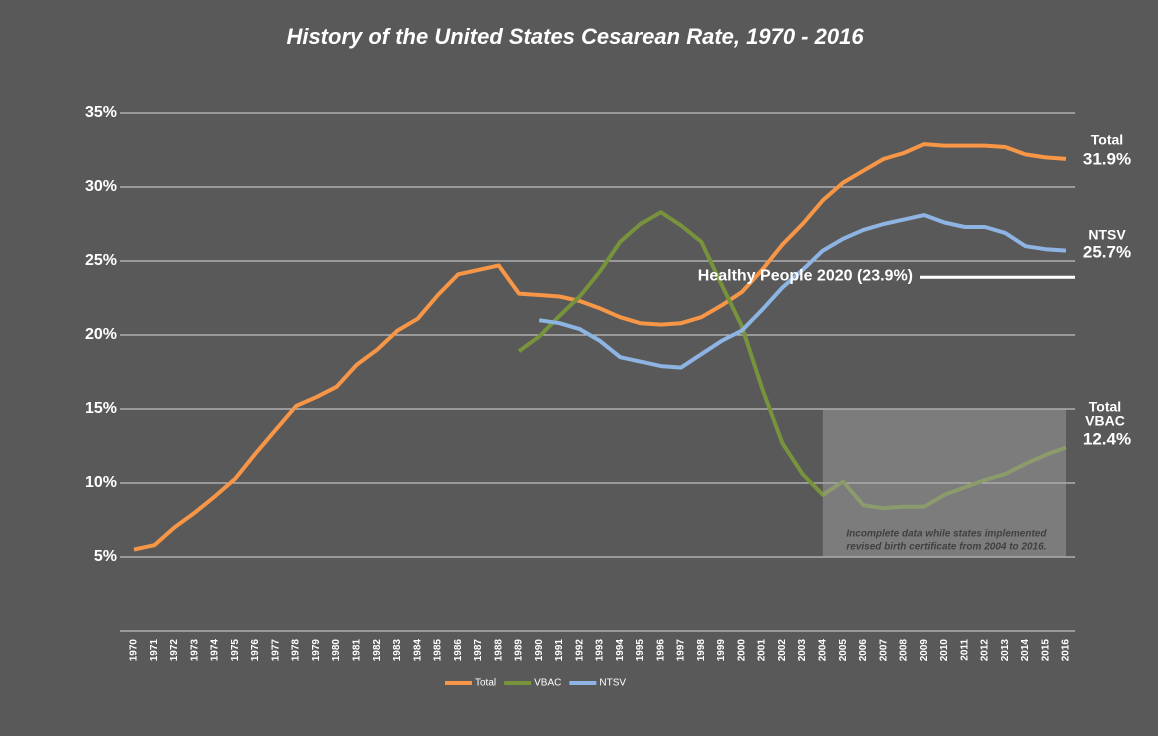  I want to click on x-tick-label: 2006, so click(863, 650).